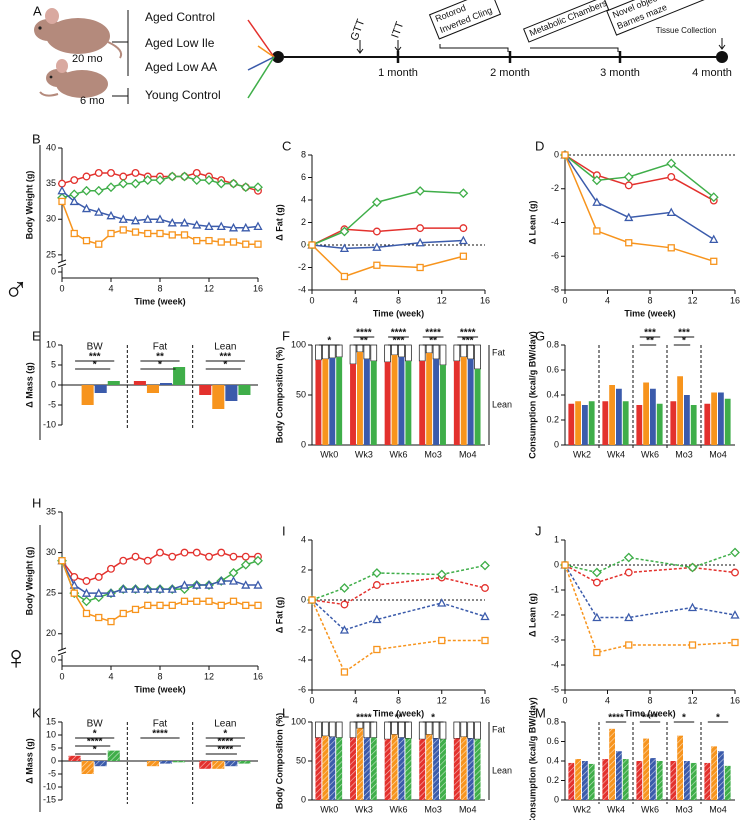 The image size is (750, 820). What do you see at coordinates (285, 712) in the screenshot?
I see `panel-letter: L` at bounding box center [285, 712].